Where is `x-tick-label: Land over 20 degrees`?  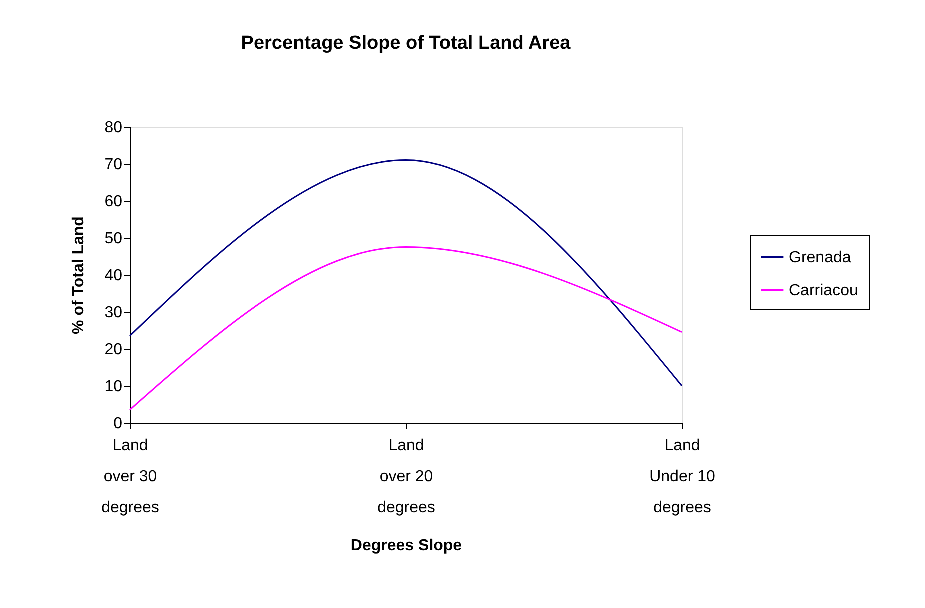
x-tick-label: Land over 20 degrees is located at coordinates (407, 477).